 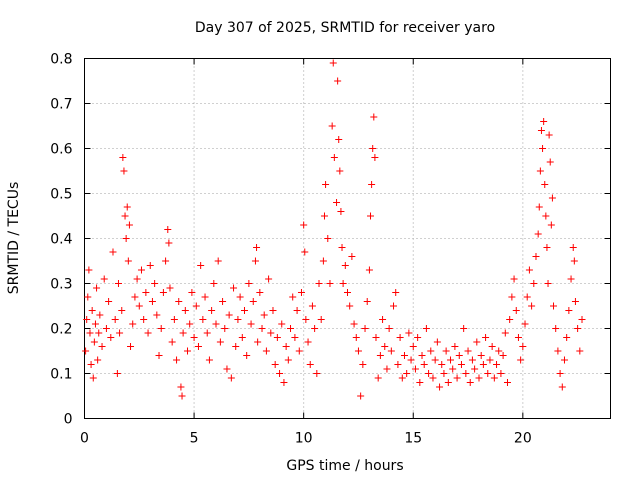 What do you see at coordinates (61, 195) in the screenshot?
I see `y-tick-label: 0.5` at bounding box center [61, 195].